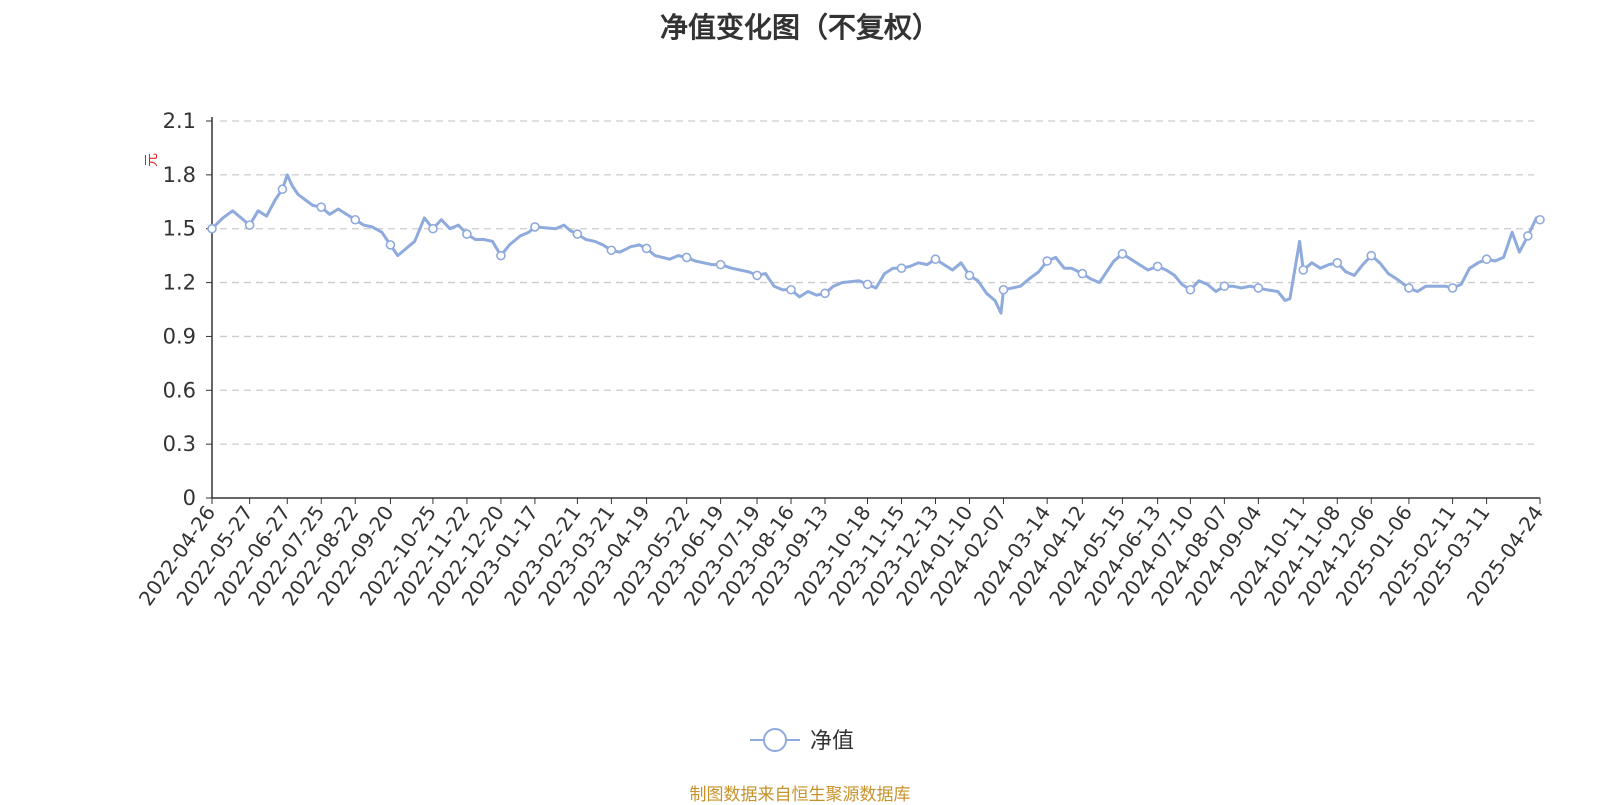  Describe the element at coordinates (189, 498) in the screenshot. I see `y-tick-label: 0` at that location.